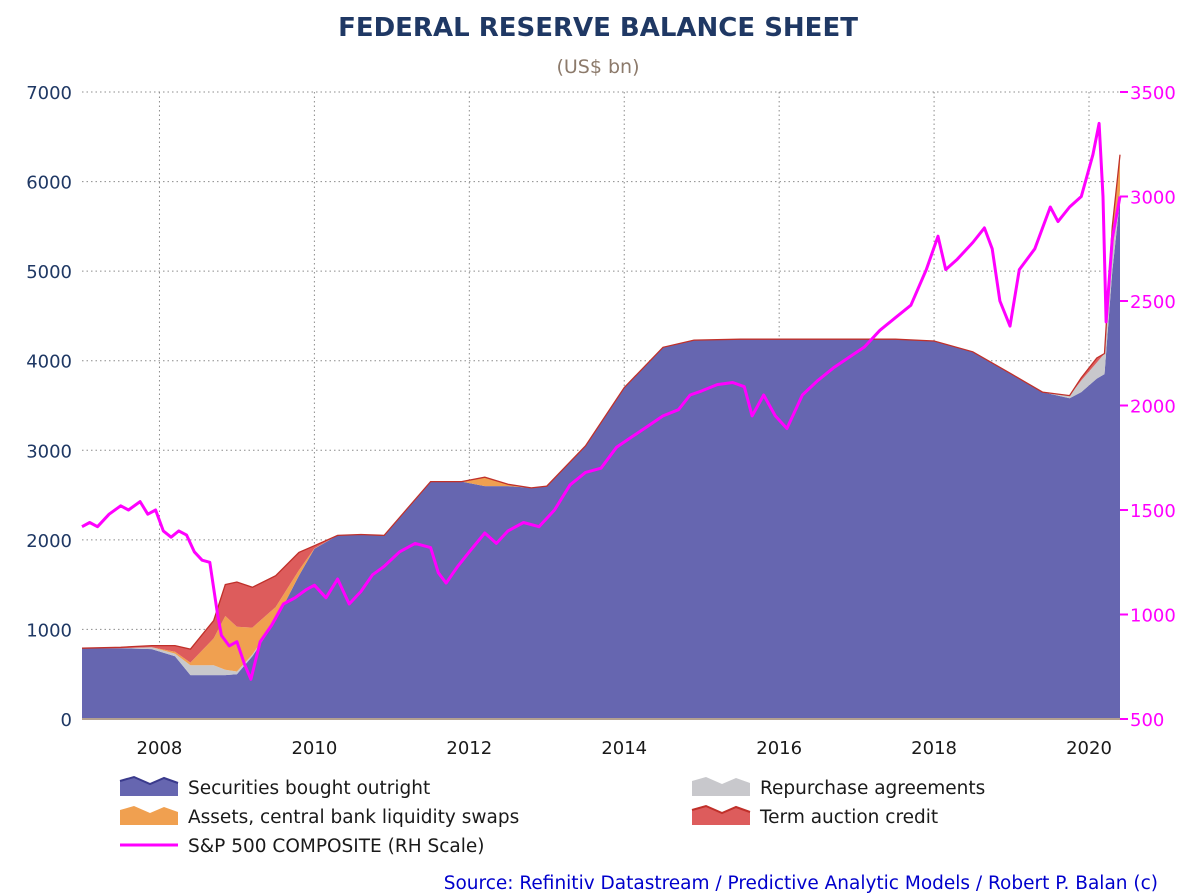 The height and width of the screenshot is (896, 1196). What do you see at coordinates (597, 67) in the screenshot?
I see `chart-subtitle: (US$ bn)` at bounding box center [597, 67].